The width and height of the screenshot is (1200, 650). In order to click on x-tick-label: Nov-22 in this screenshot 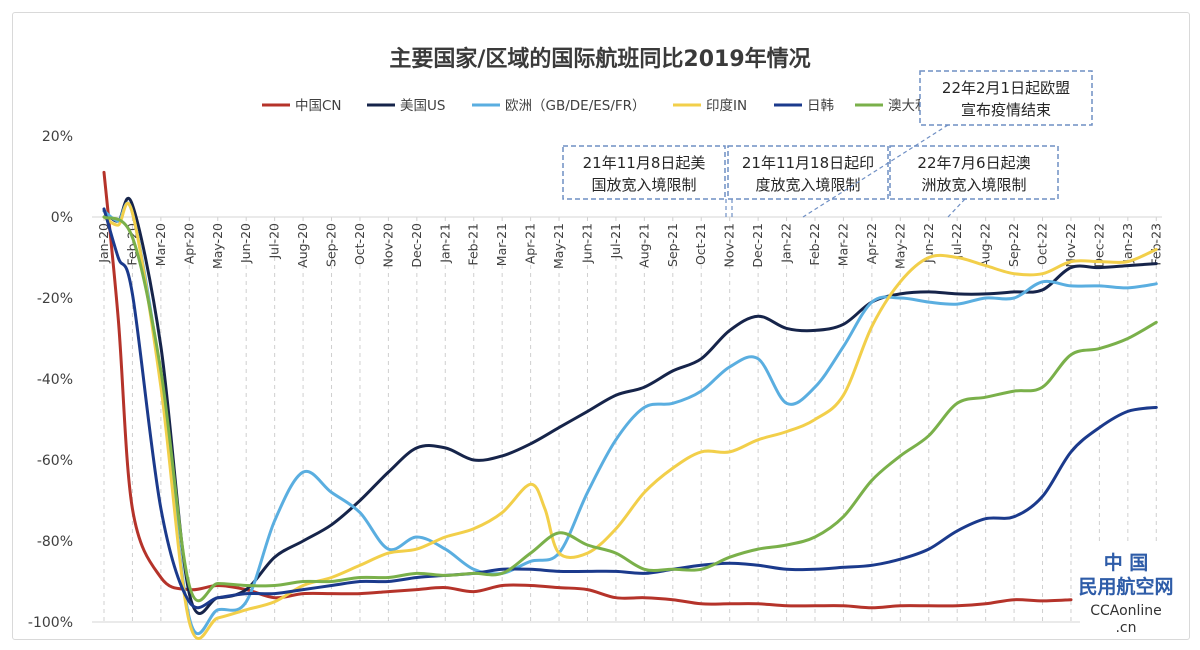, I will do `click(1070, 245)`.